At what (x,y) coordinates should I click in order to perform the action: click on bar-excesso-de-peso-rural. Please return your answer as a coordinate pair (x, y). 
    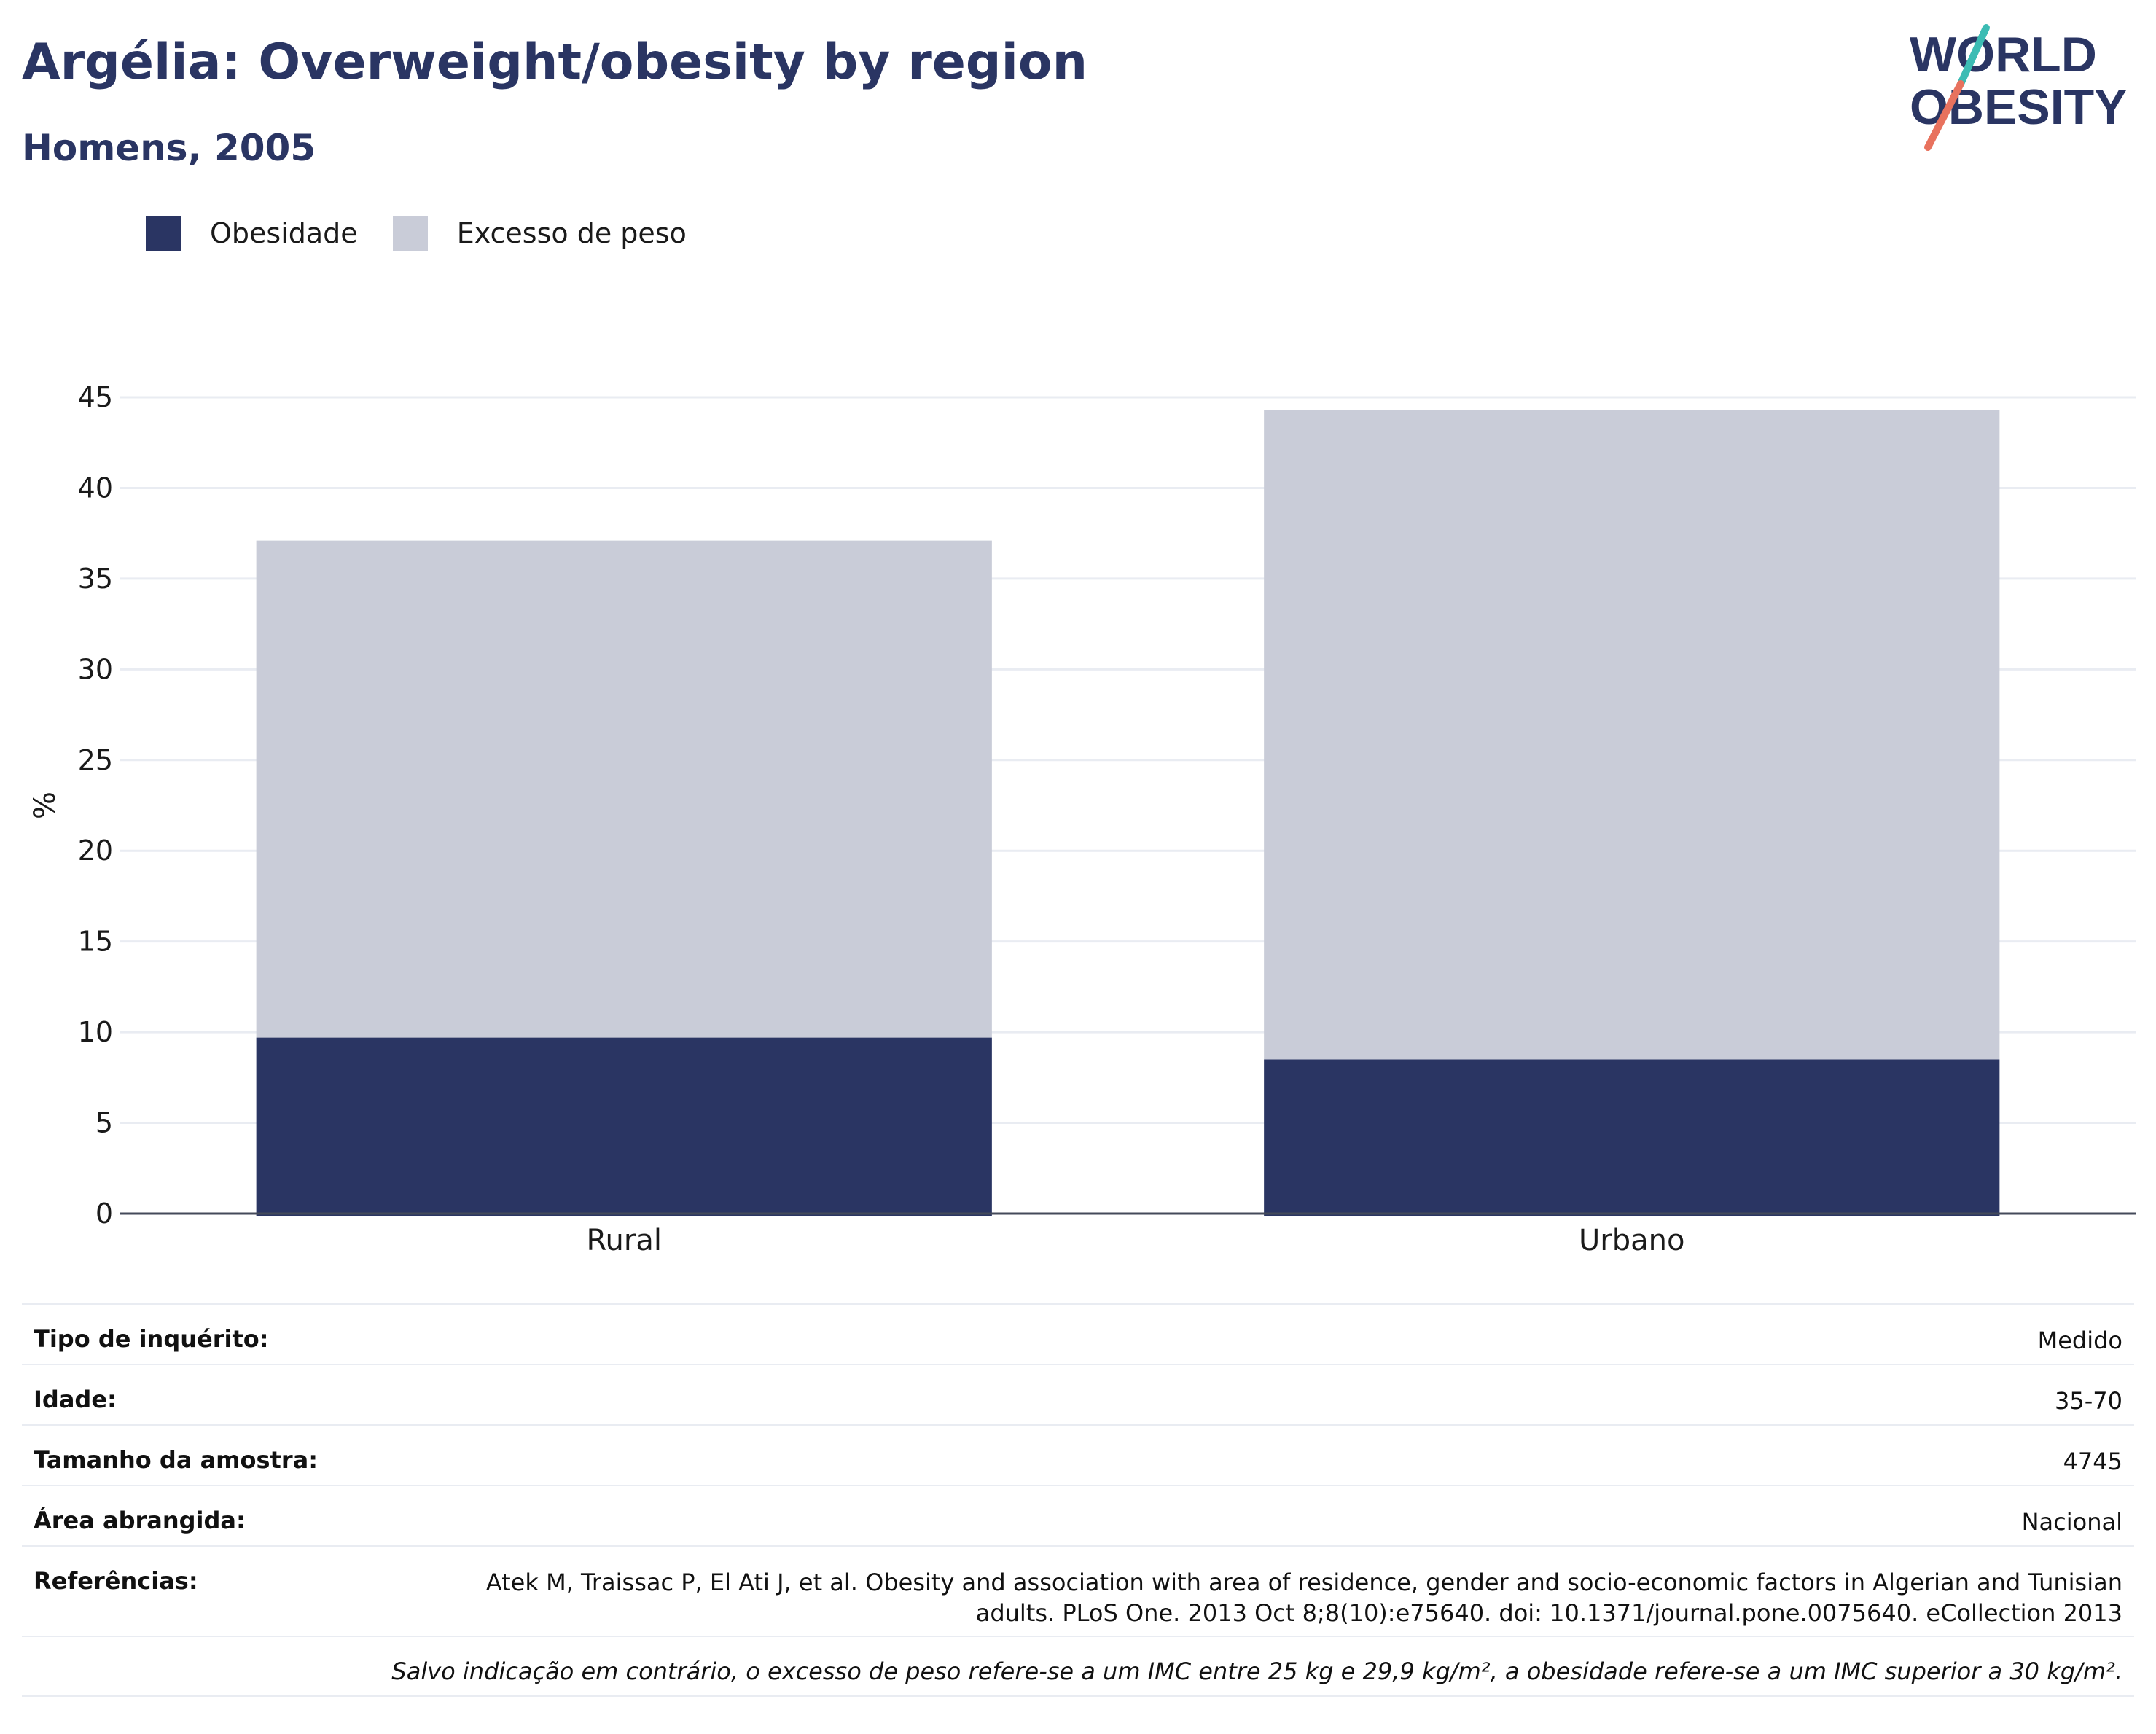
    Looking at the image, I should click on (624, 789).